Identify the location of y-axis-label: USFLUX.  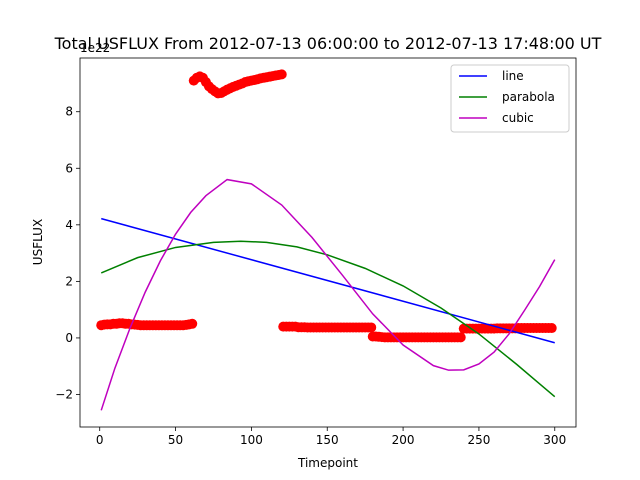
(38, 242).